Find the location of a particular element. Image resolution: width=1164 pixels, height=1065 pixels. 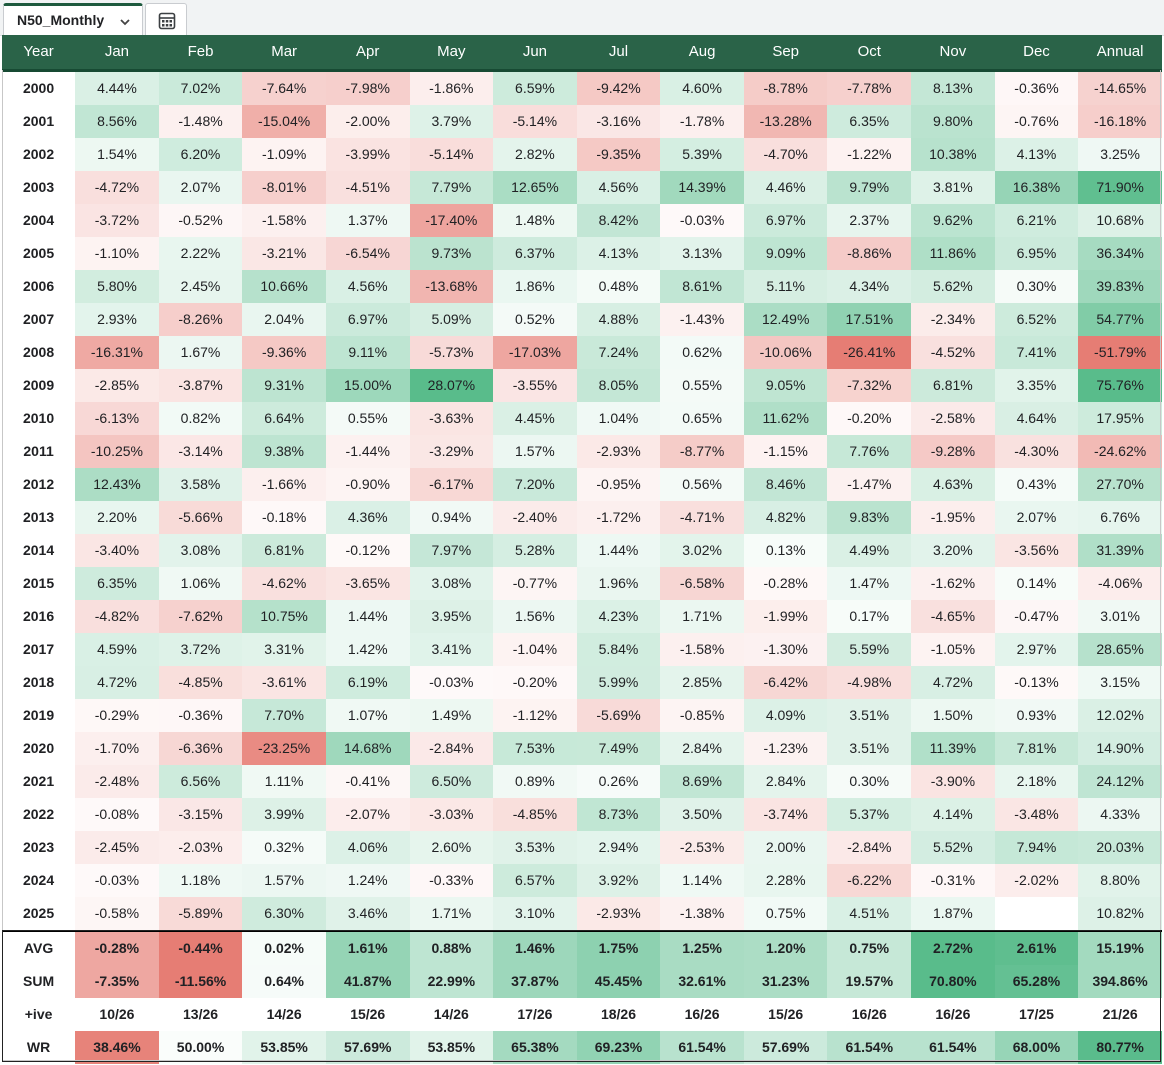

return-cell: 7.20% is located at coordinates (535, 484).